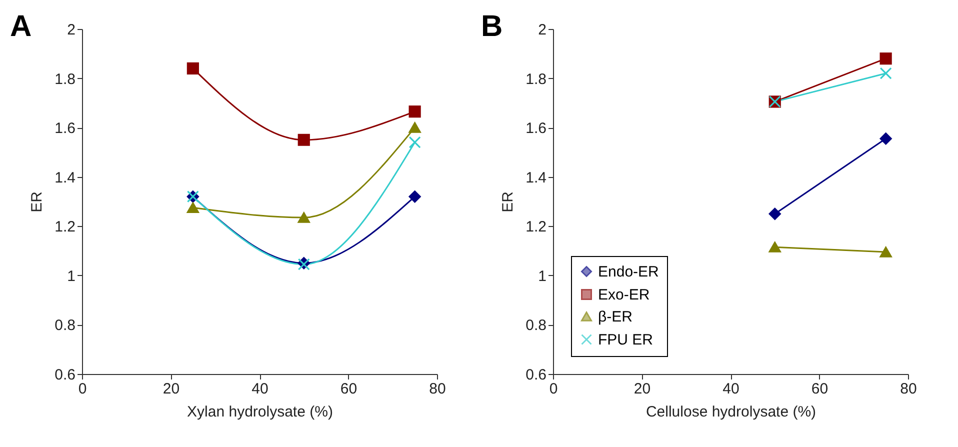  What do you see at coordinates (615, 317) in the screenshot?
I see `legend-label: β-ER` at bounding box center [615, 317].